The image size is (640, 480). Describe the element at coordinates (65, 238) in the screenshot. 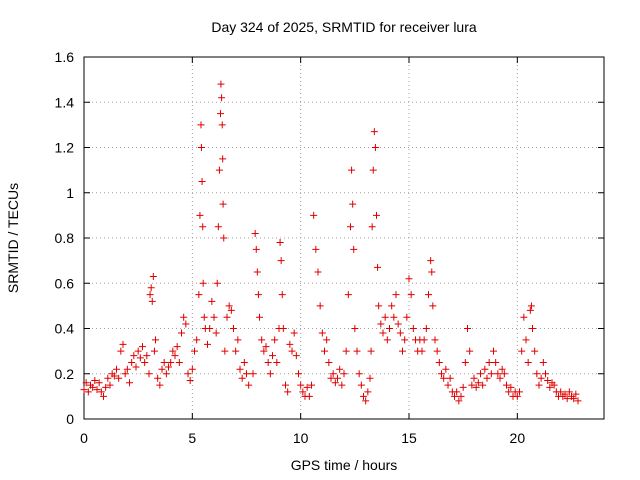

I see `y-tick-label: 0.8` at that location.